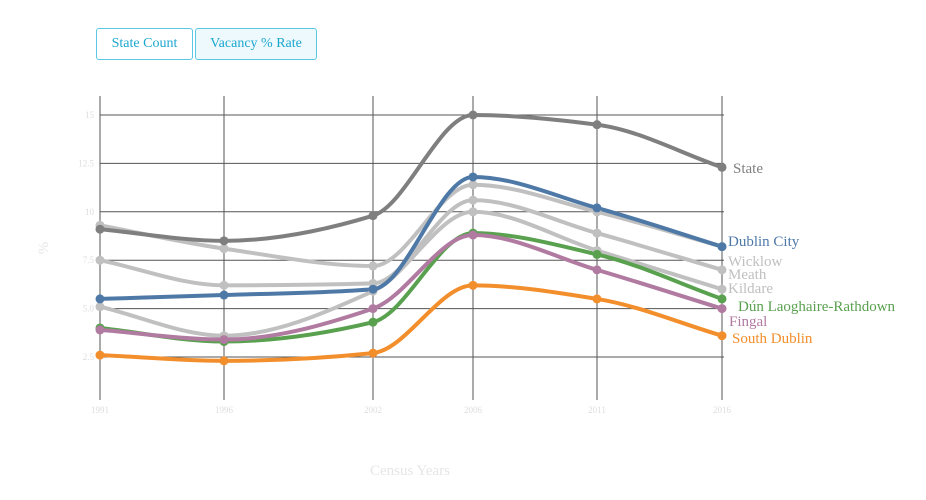  I want to click on x-tick-label: 1991, so click(100, 410).